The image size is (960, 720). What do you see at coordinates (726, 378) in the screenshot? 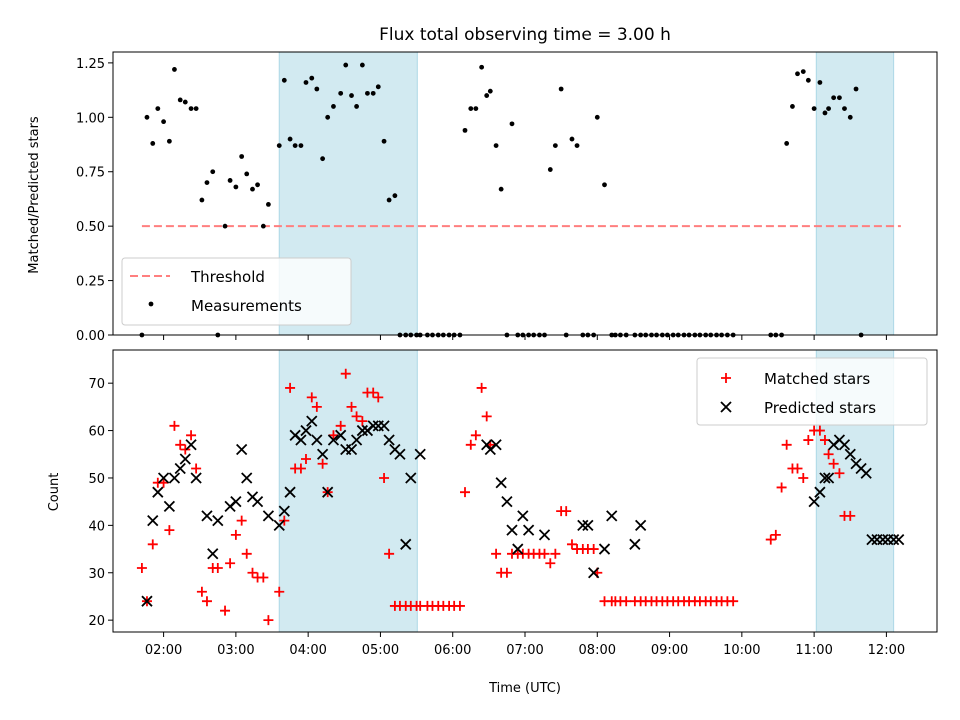
I see `legend-matched-swatch` at bounding box center [726, 378].